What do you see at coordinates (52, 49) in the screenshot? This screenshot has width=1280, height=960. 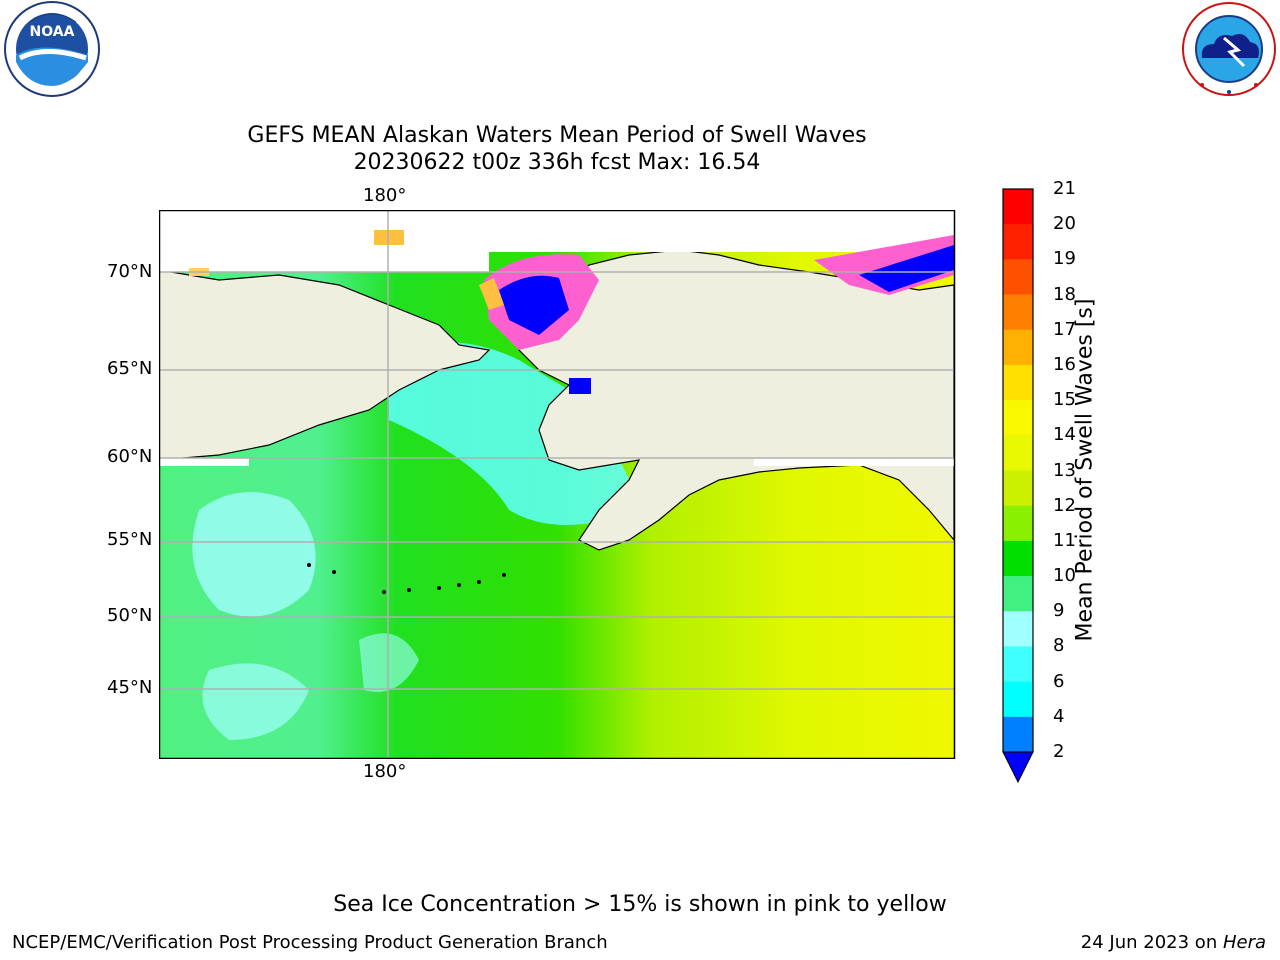 I see `noaa-logo: NOAA` at bounding box center [52, 49].